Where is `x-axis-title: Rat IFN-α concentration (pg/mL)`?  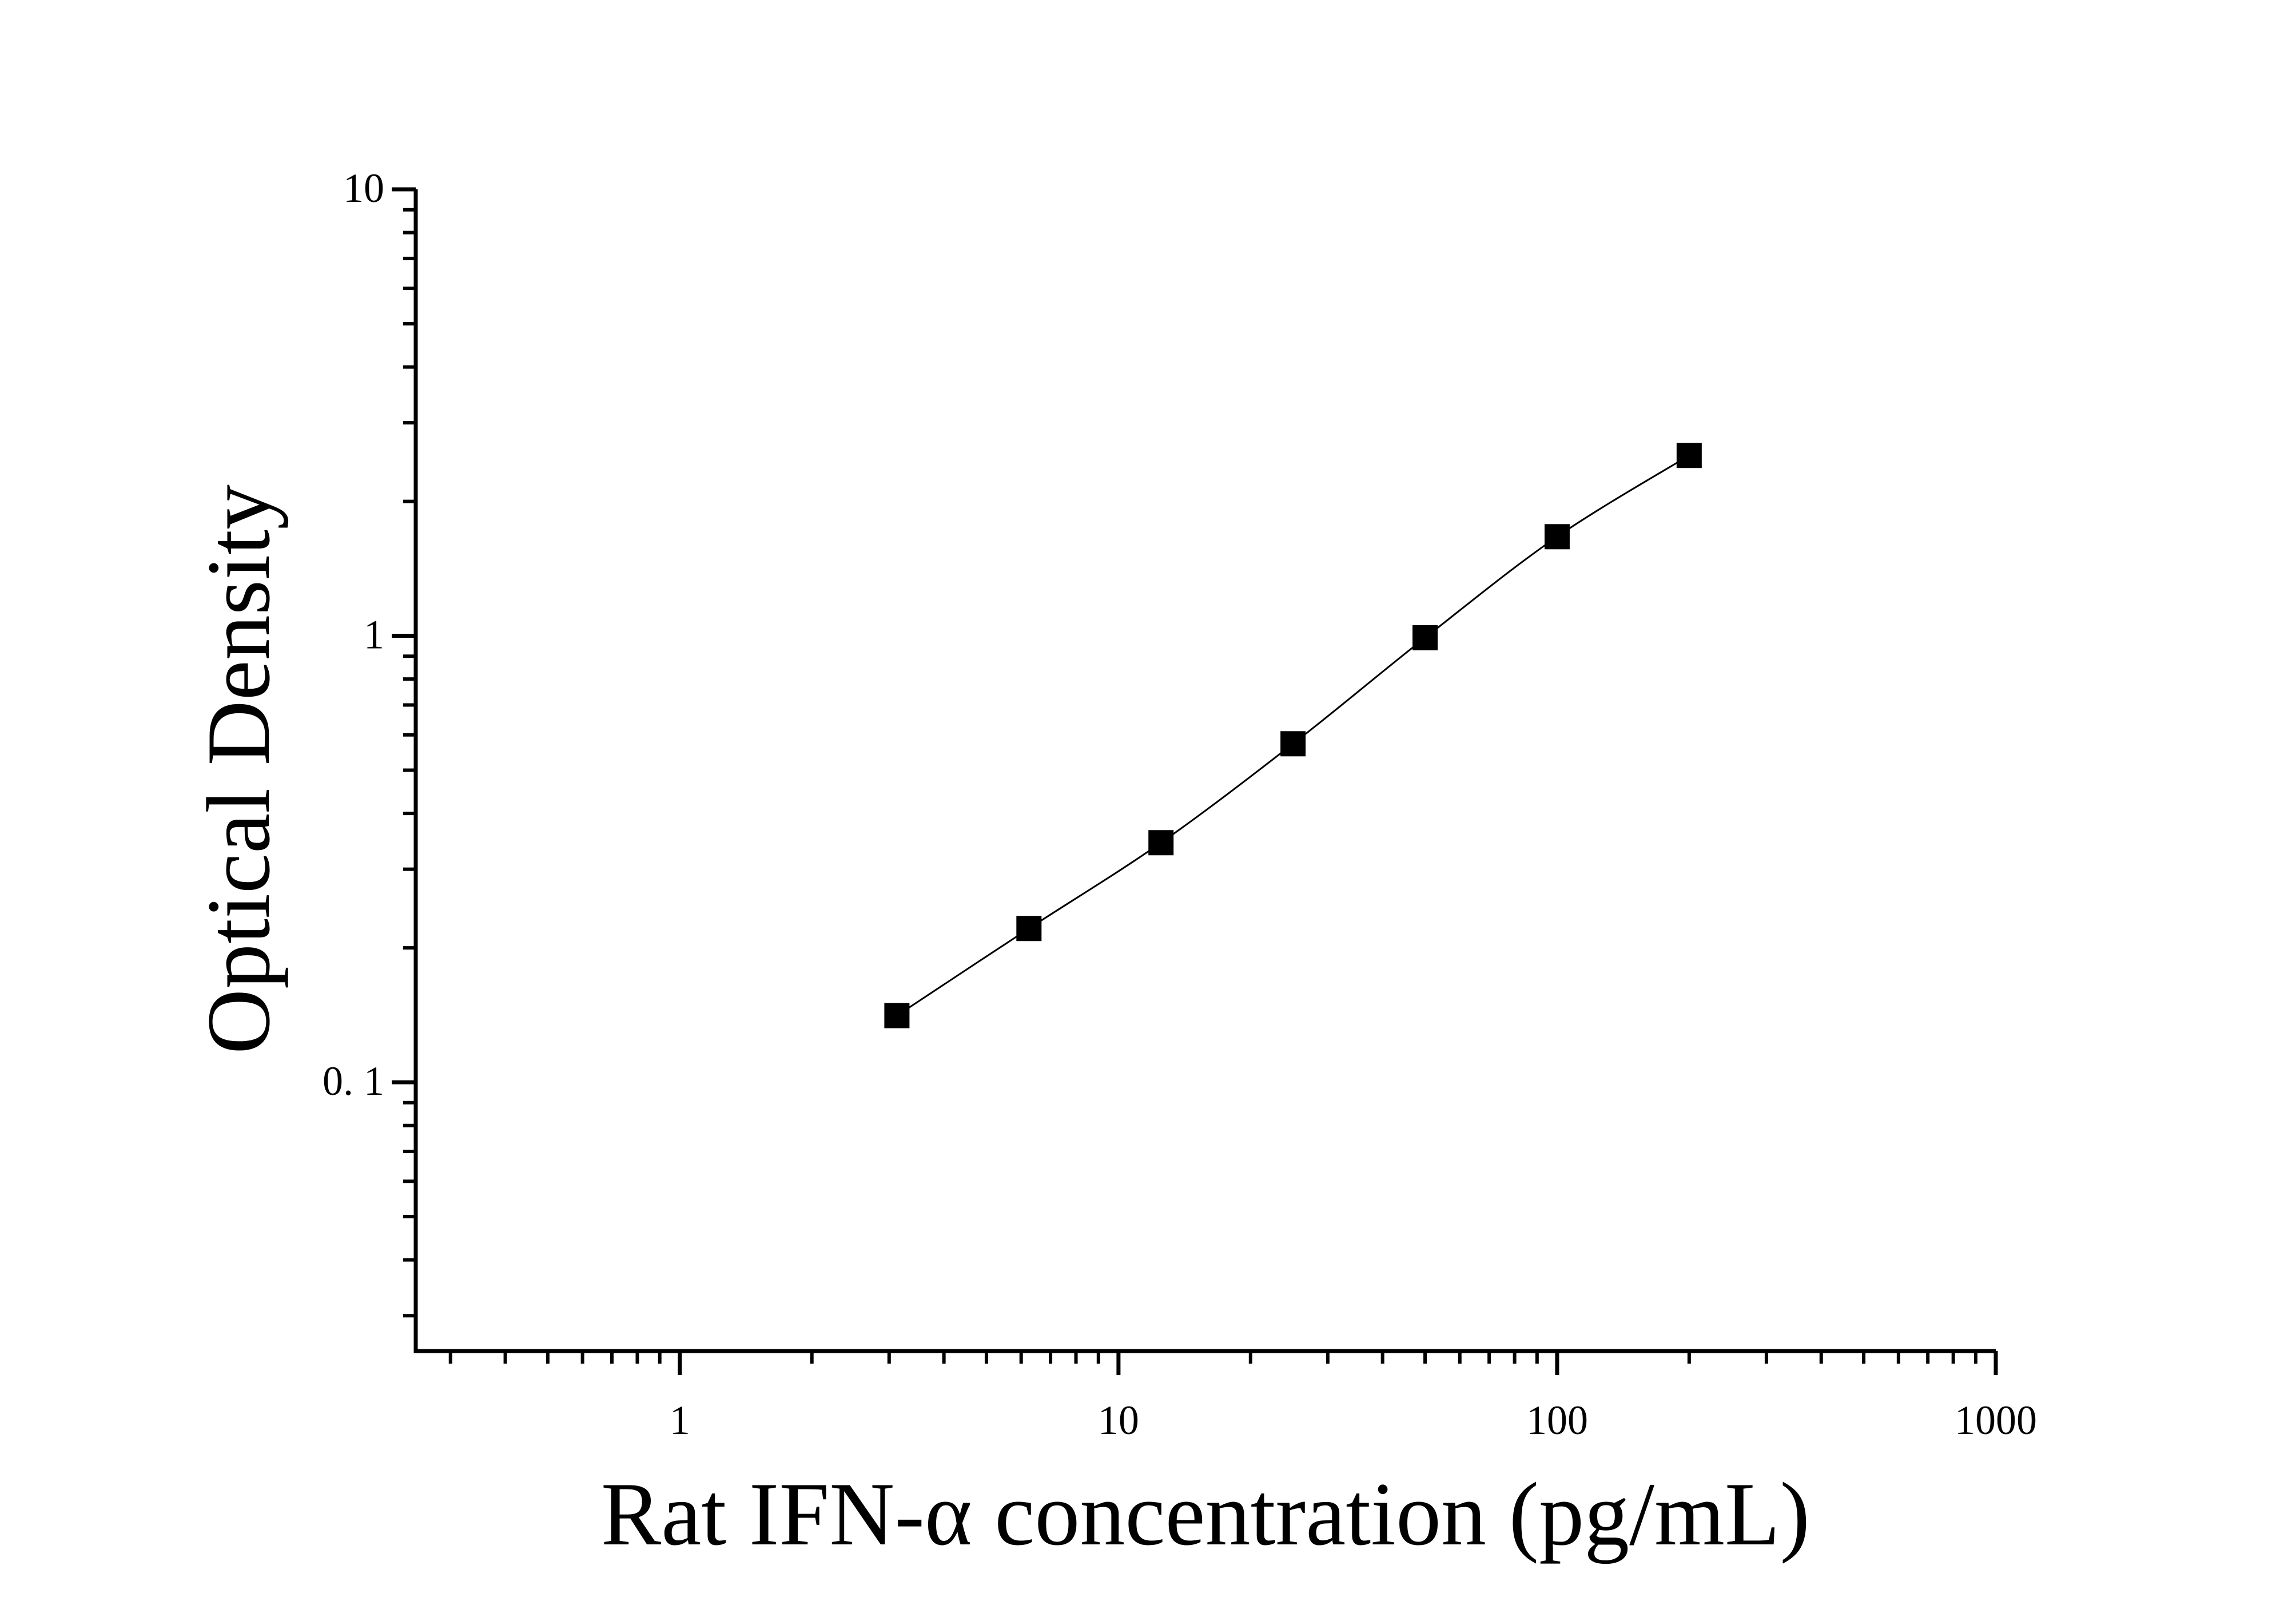 x-axis-title: Rat IFN-α concentration (pg/mL) is located at coordinates (1205, 1514).